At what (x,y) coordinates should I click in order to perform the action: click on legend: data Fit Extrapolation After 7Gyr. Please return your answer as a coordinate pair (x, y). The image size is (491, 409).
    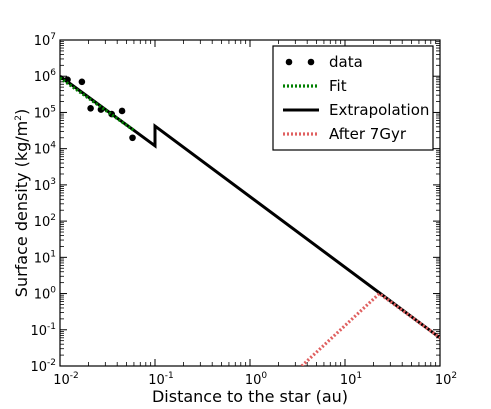
    Looking at the image, I should click on (353, 98).